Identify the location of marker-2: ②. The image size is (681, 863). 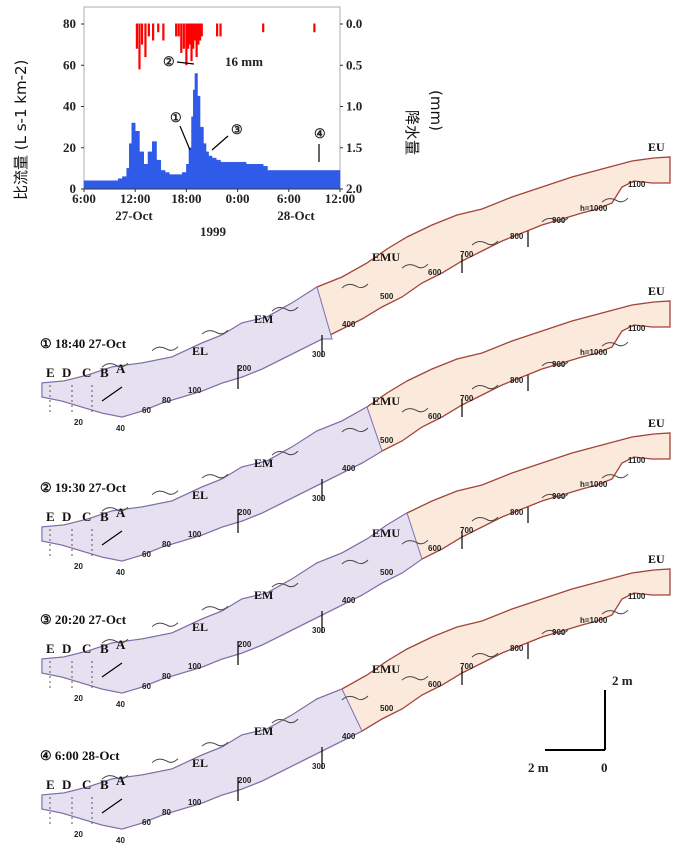
(169, 61).